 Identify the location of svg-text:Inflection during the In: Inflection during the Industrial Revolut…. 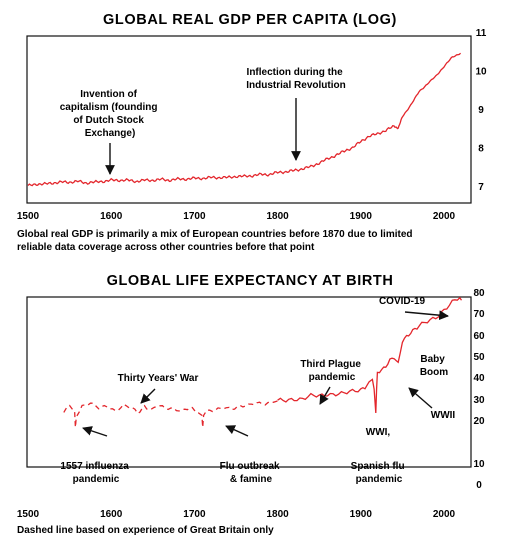
(295, 79).